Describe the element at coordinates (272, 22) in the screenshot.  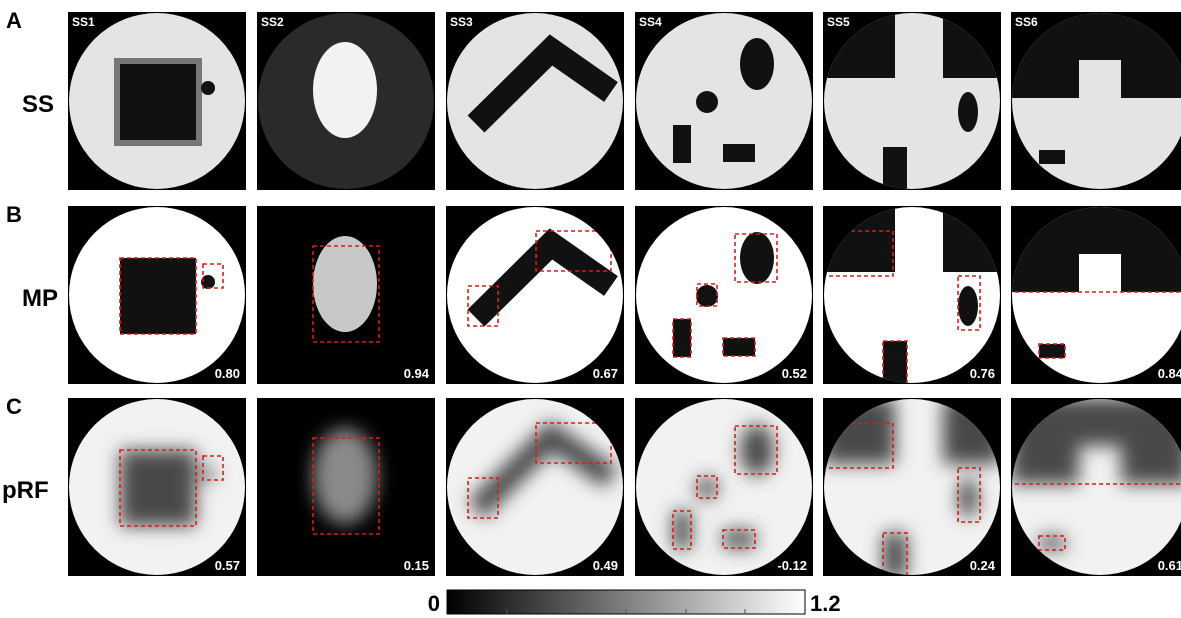
I see `column-label: SS2` at that location.